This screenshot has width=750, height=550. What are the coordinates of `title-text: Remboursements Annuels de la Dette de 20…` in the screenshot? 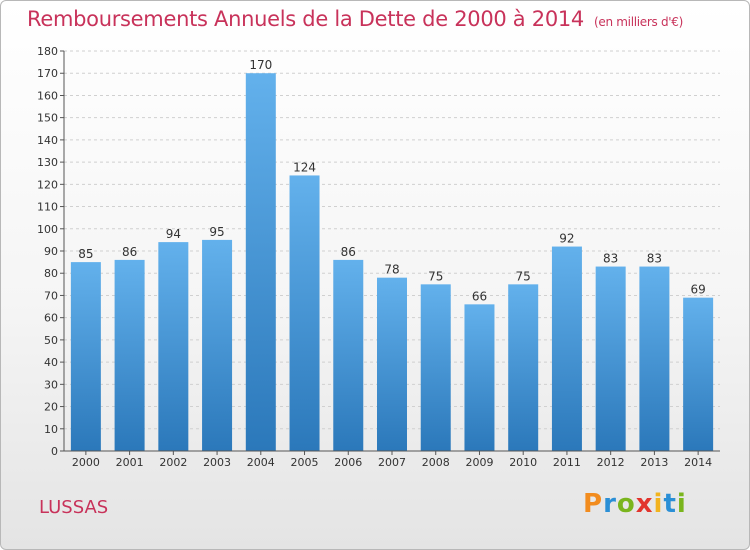 It's located at (305, 19).